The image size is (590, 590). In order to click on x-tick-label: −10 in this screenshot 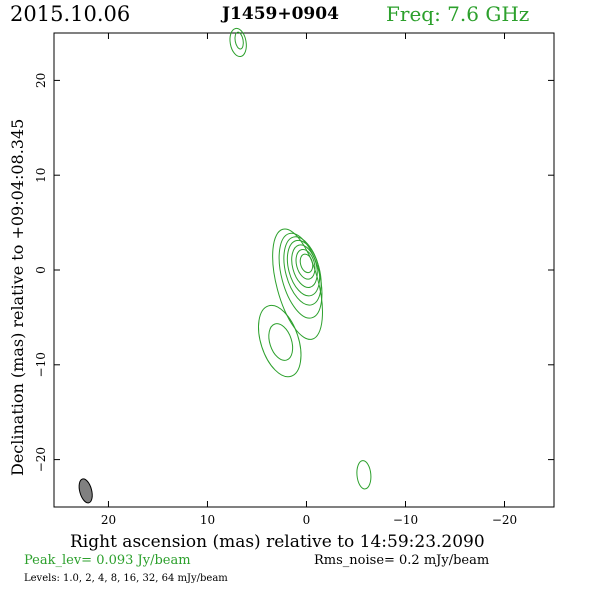, I will do `click(405, 520)`.